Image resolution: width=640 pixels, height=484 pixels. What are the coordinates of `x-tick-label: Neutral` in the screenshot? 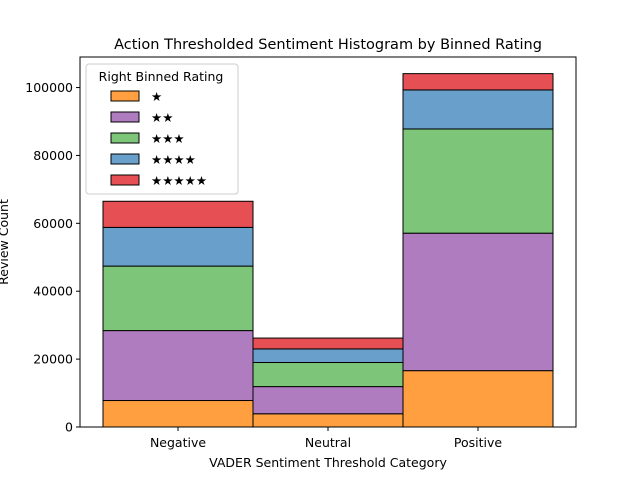 It's located at (328, 442).